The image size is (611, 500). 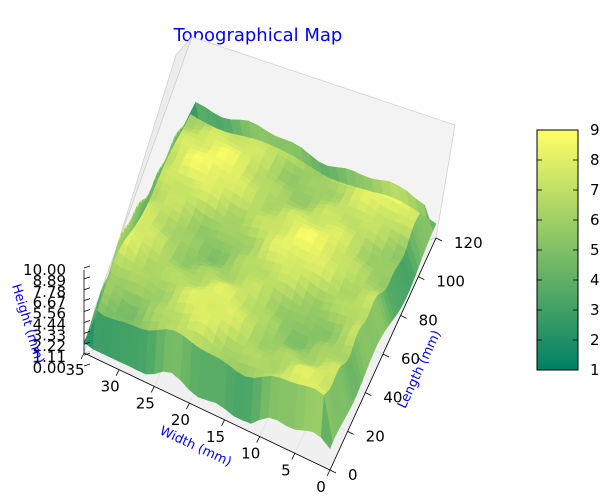 I want to click on z-tick-label: 0.00, so click(x=49, y=368).